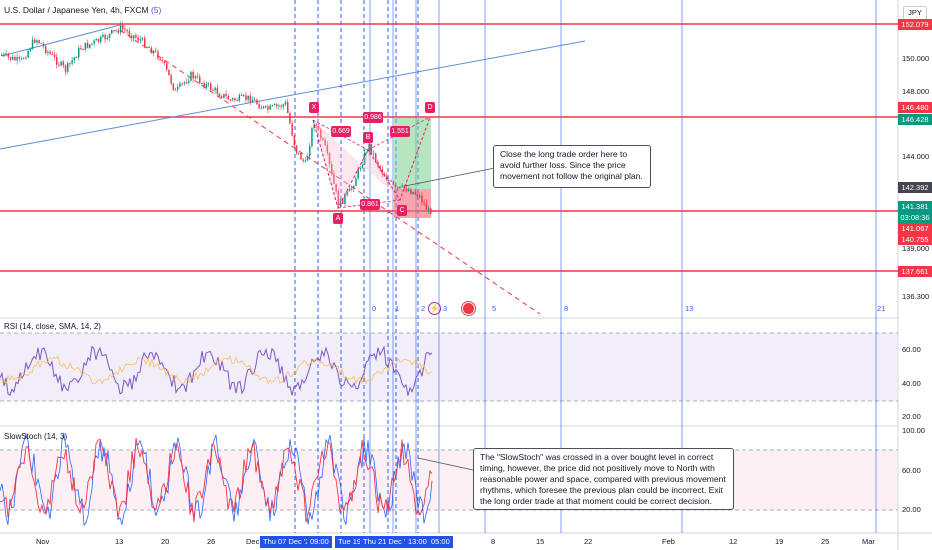  I want to click on price-tag: 140.755, so click(915, 239).